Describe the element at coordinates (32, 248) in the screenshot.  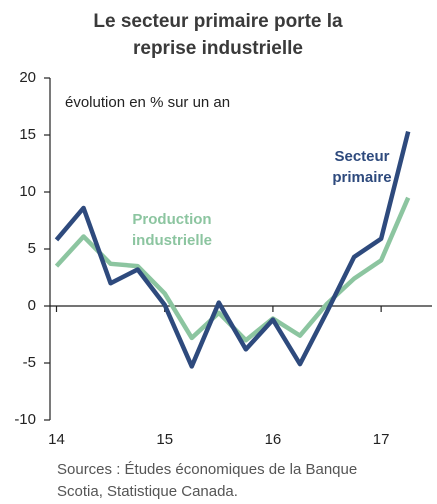
I see `y-tick-label: 5` at that location.